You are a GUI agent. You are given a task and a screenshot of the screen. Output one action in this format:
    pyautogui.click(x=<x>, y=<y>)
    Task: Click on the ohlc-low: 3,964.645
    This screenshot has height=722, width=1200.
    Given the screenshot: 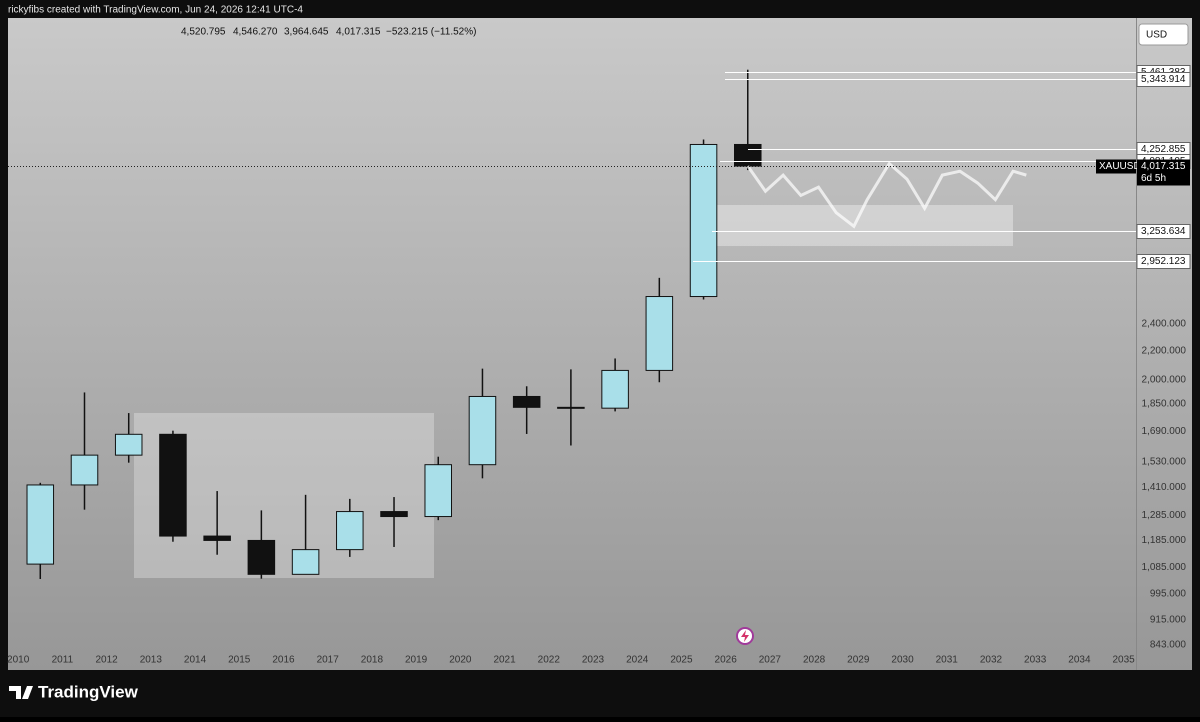 What is the action you would take?
    pyautogui.click(x=306, y=32)
    